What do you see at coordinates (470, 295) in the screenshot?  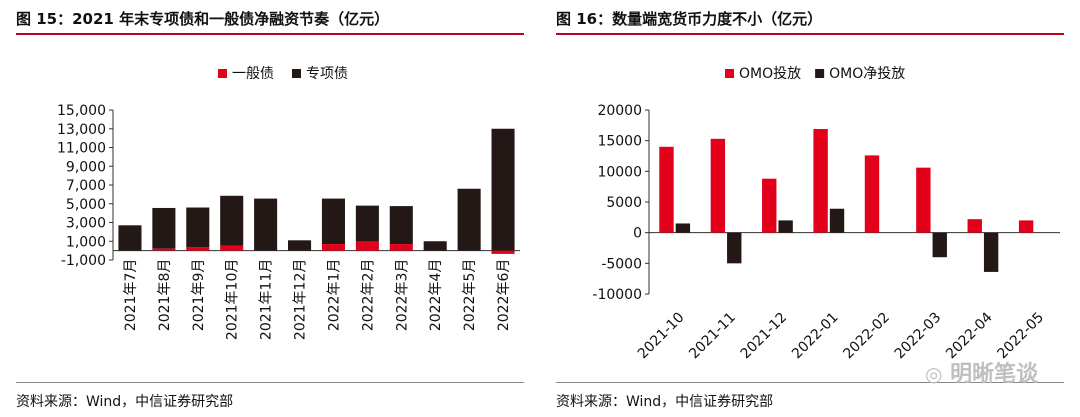 I see `x-tick-label: 2022年5月` at bounding box center [470, 295].